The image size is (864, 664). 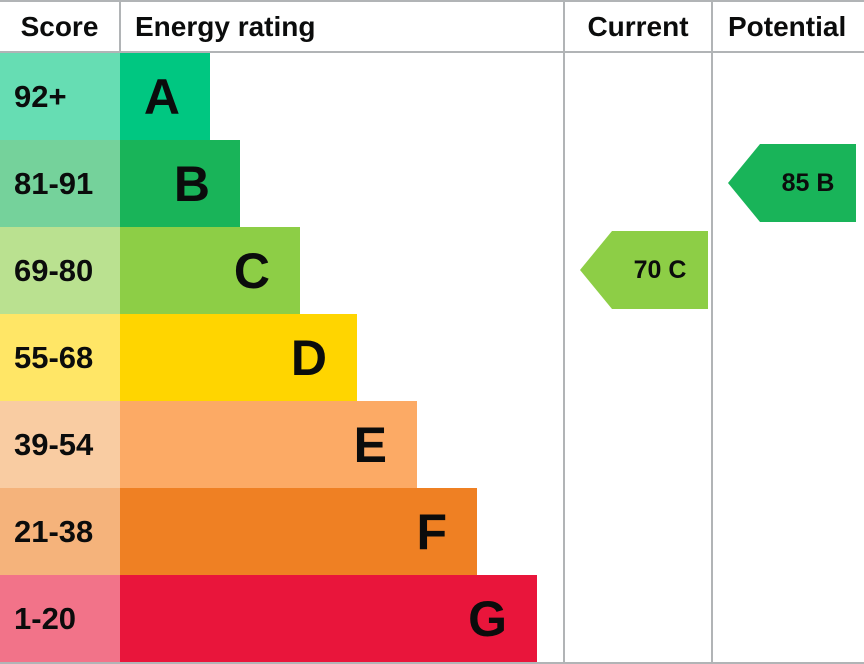 What do you see at coordinates (210, 270) in the screenshot?
I see `rating-bar: C` at bounding box center [210, 270].